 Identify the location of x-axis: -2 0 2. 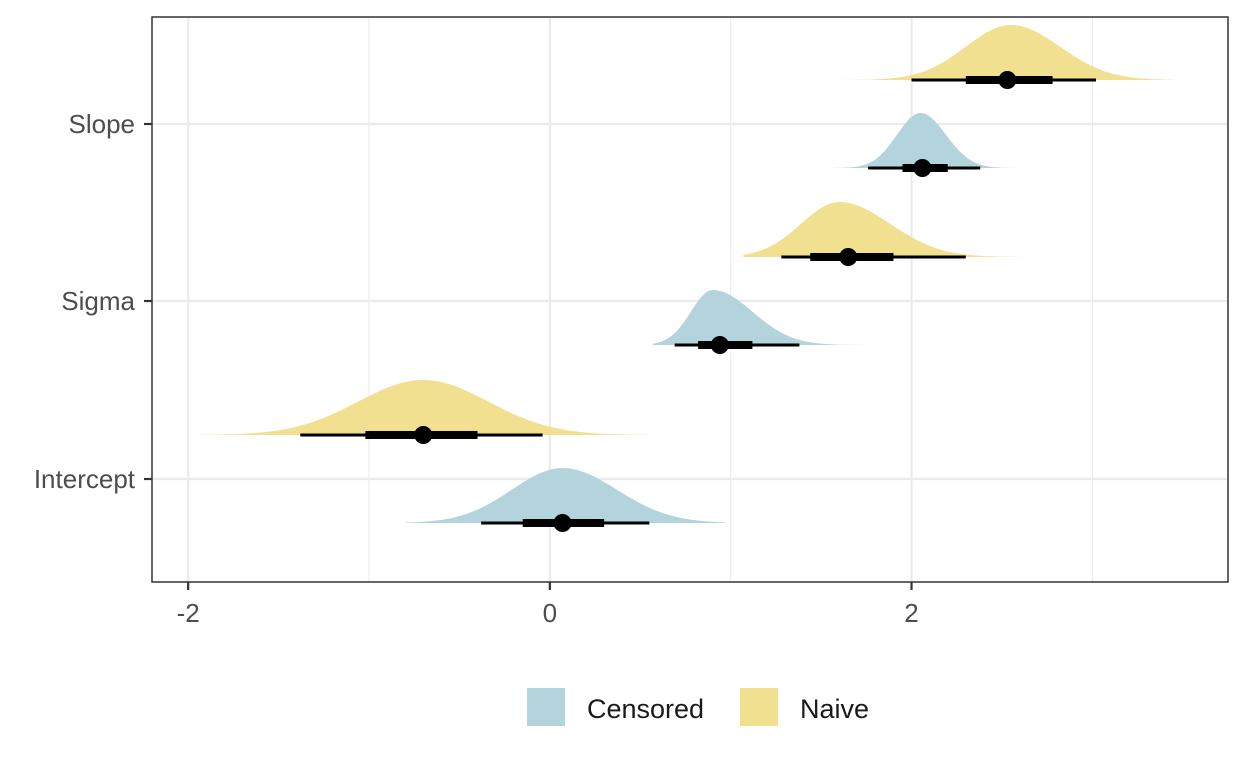
(548, 605).